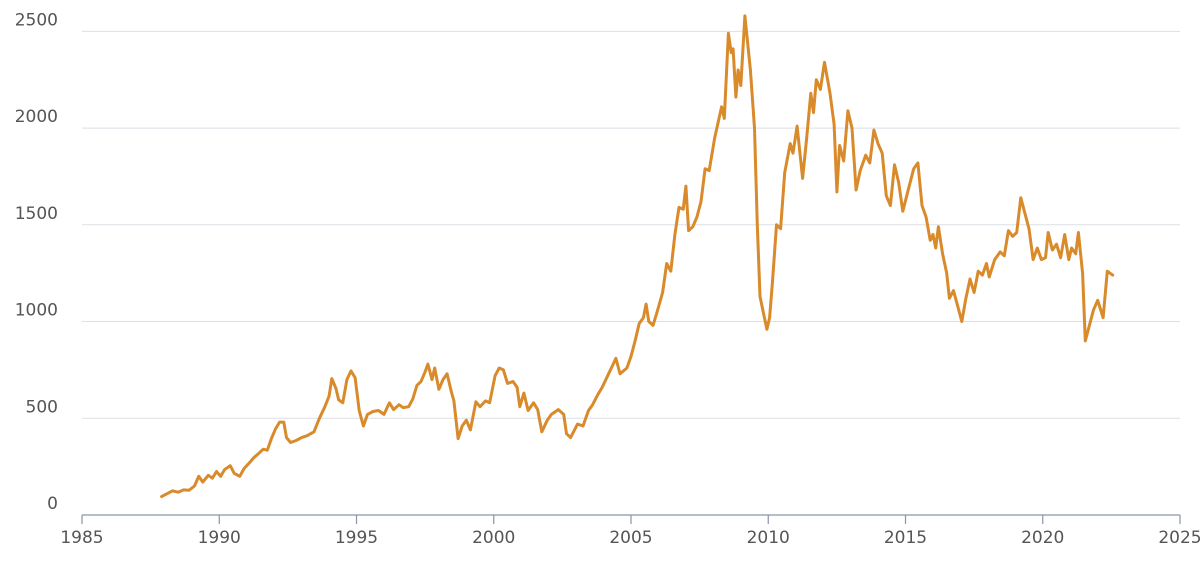 The height and width of the screenshot is (570, 1200). I want to click on x-tick-label: 1985, so click(81, 538).